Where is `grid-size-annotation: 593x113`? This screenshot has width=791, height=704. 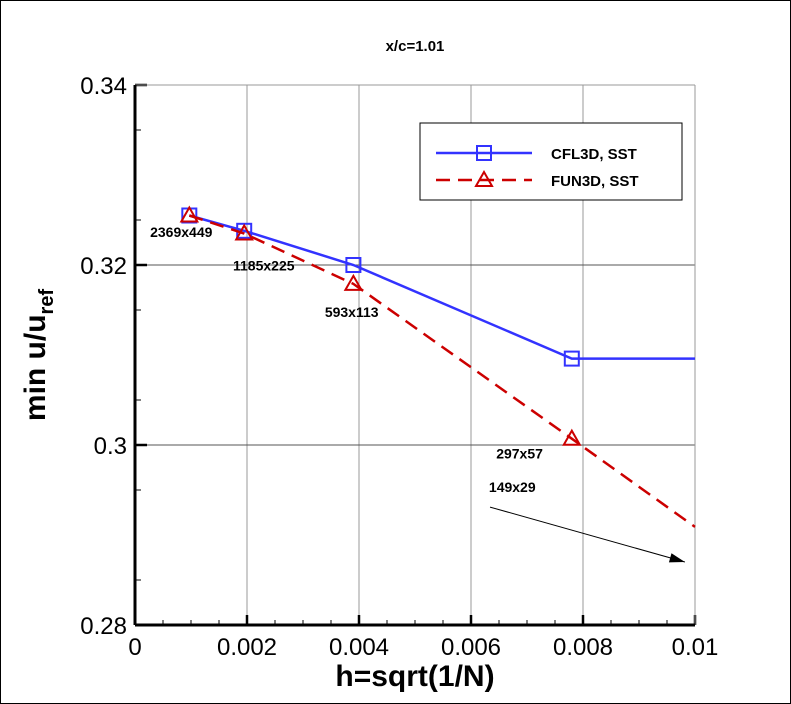
grid-size-annotation: 593x113 is located at coordinates (352, 312).